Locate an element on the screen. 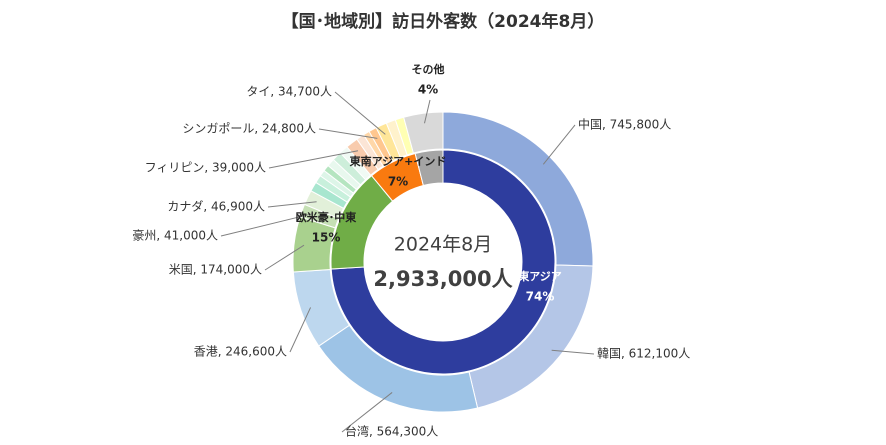 The image size is (886, 445). data-label: 7% is located at coordinates (398, 182).